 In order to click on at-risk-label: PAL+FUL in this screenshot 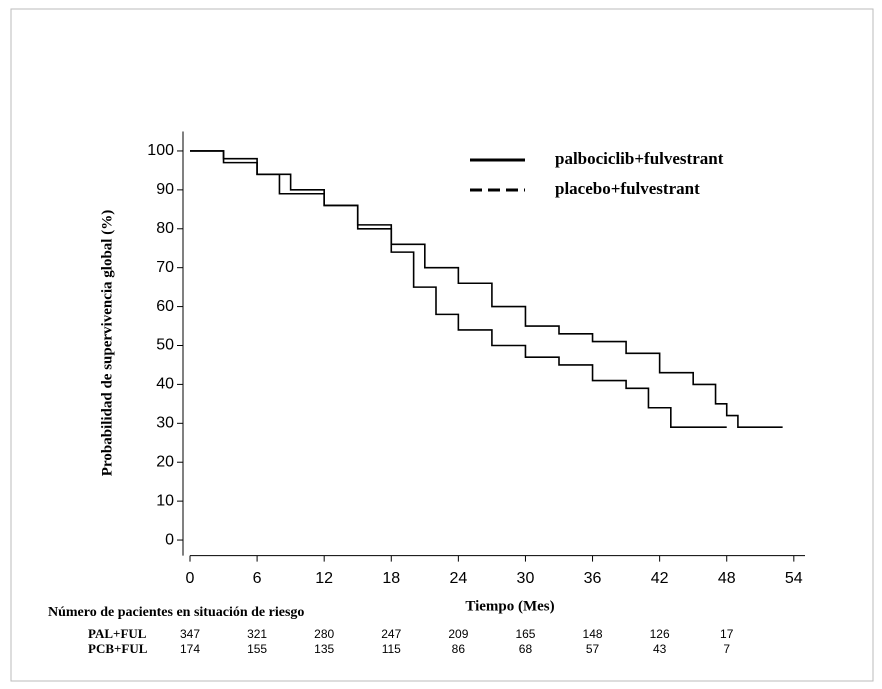, I will do `click(117, 633)`.